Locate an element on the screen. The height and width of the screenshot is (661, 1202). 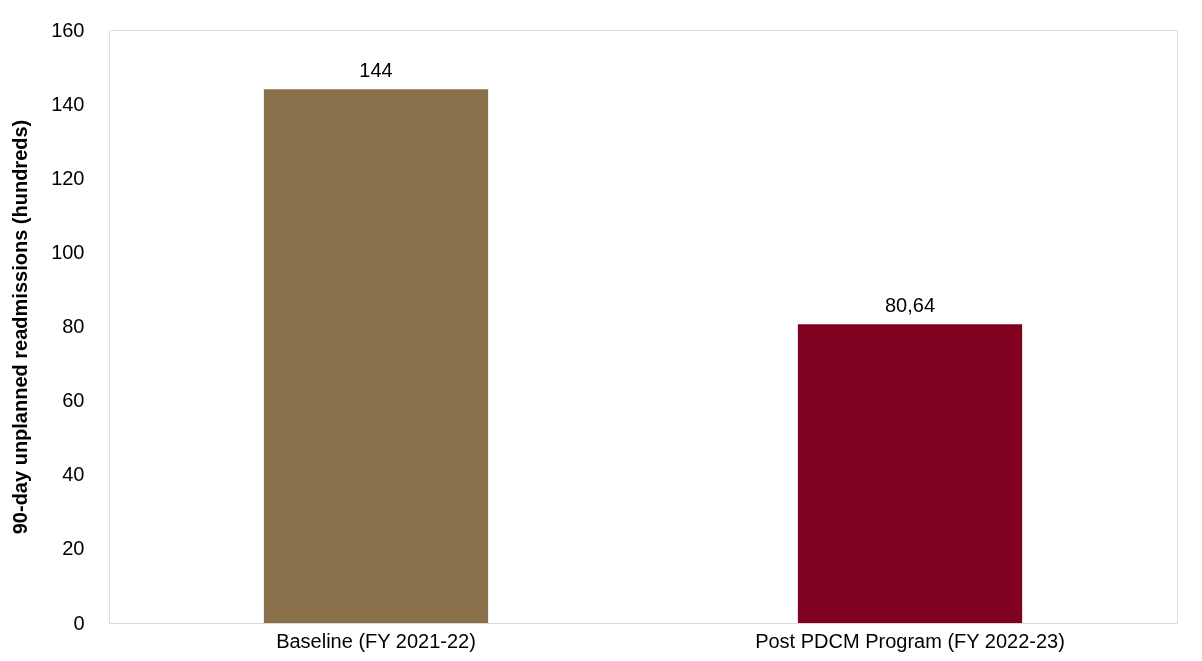
y-tick-label: 160 is located at coordinates (68, 29).